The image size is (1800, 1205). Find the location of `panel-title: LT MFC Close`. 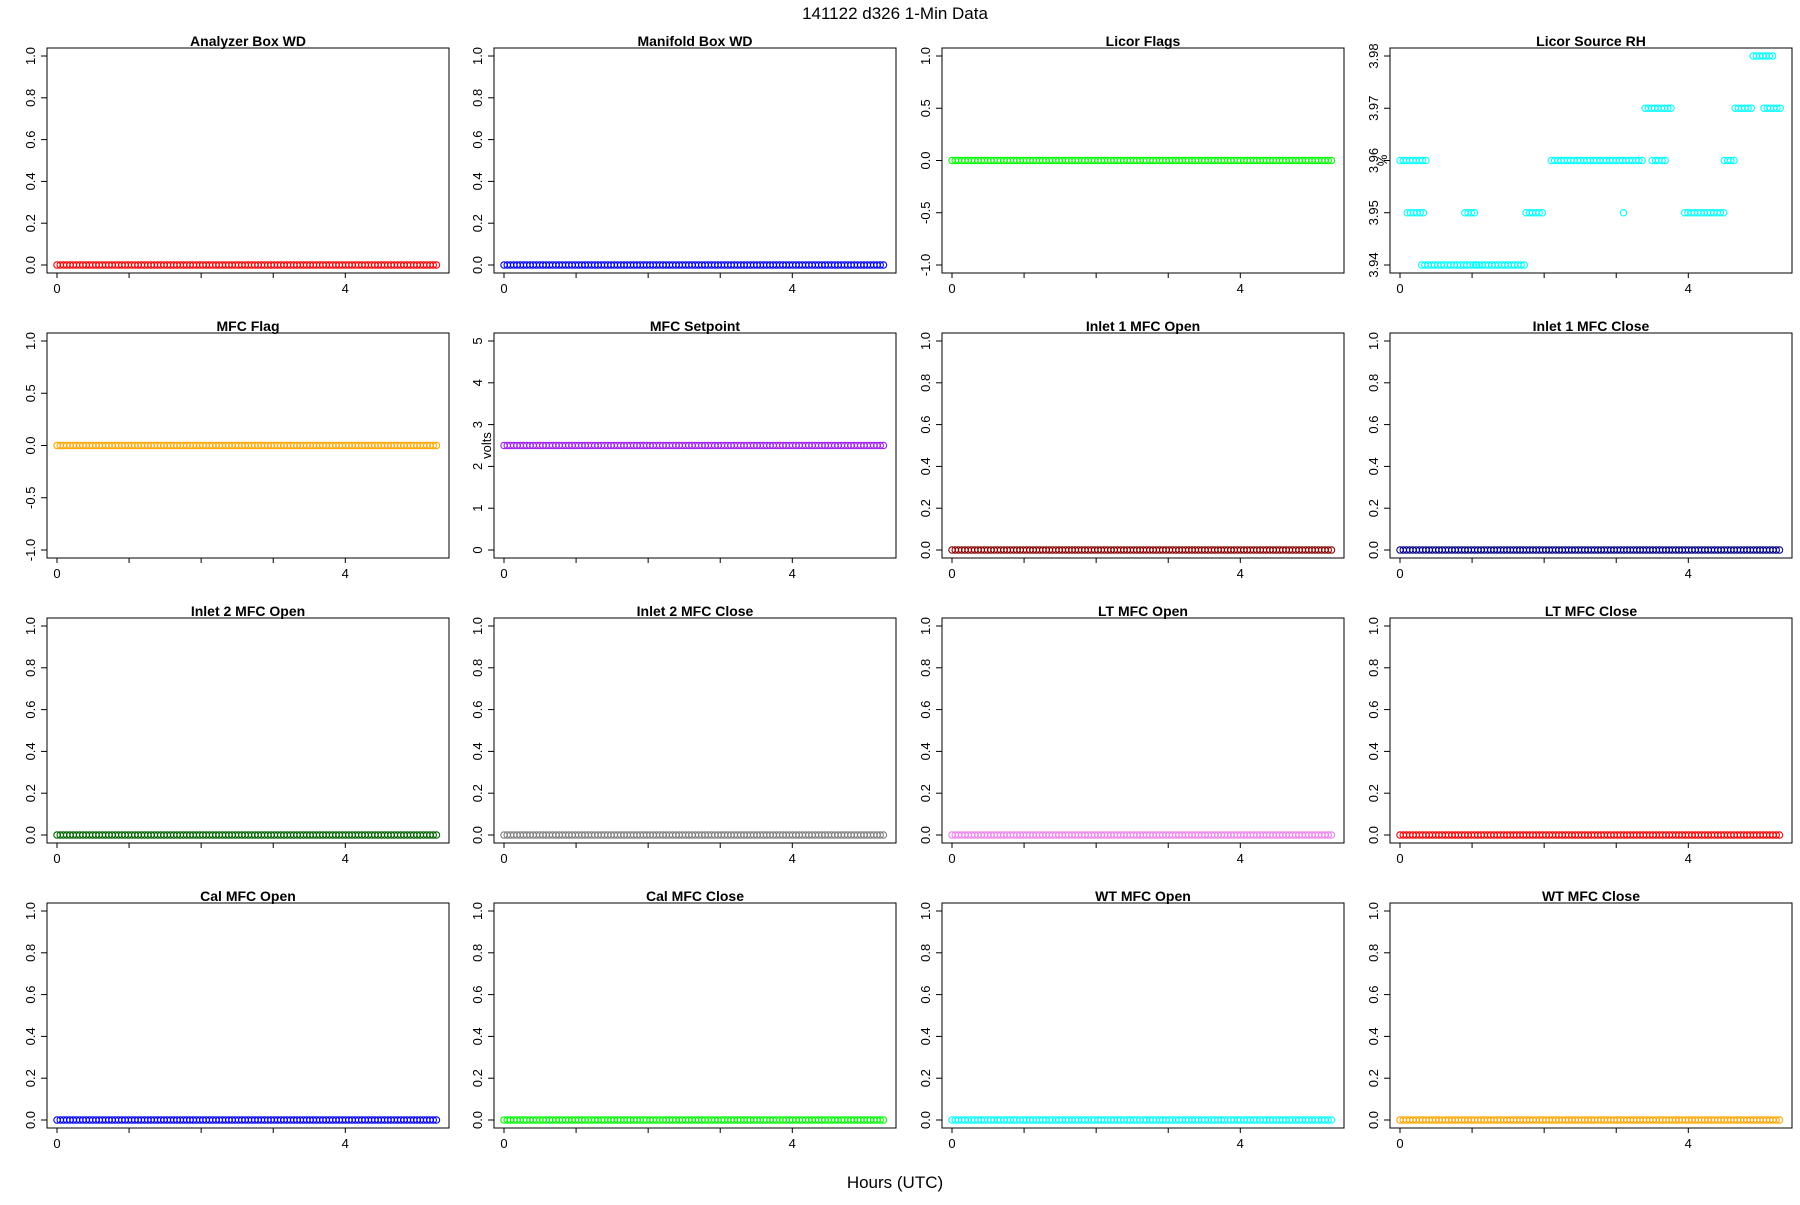

panel-title: LT MFC Close is located at coordinates (1591, 611).